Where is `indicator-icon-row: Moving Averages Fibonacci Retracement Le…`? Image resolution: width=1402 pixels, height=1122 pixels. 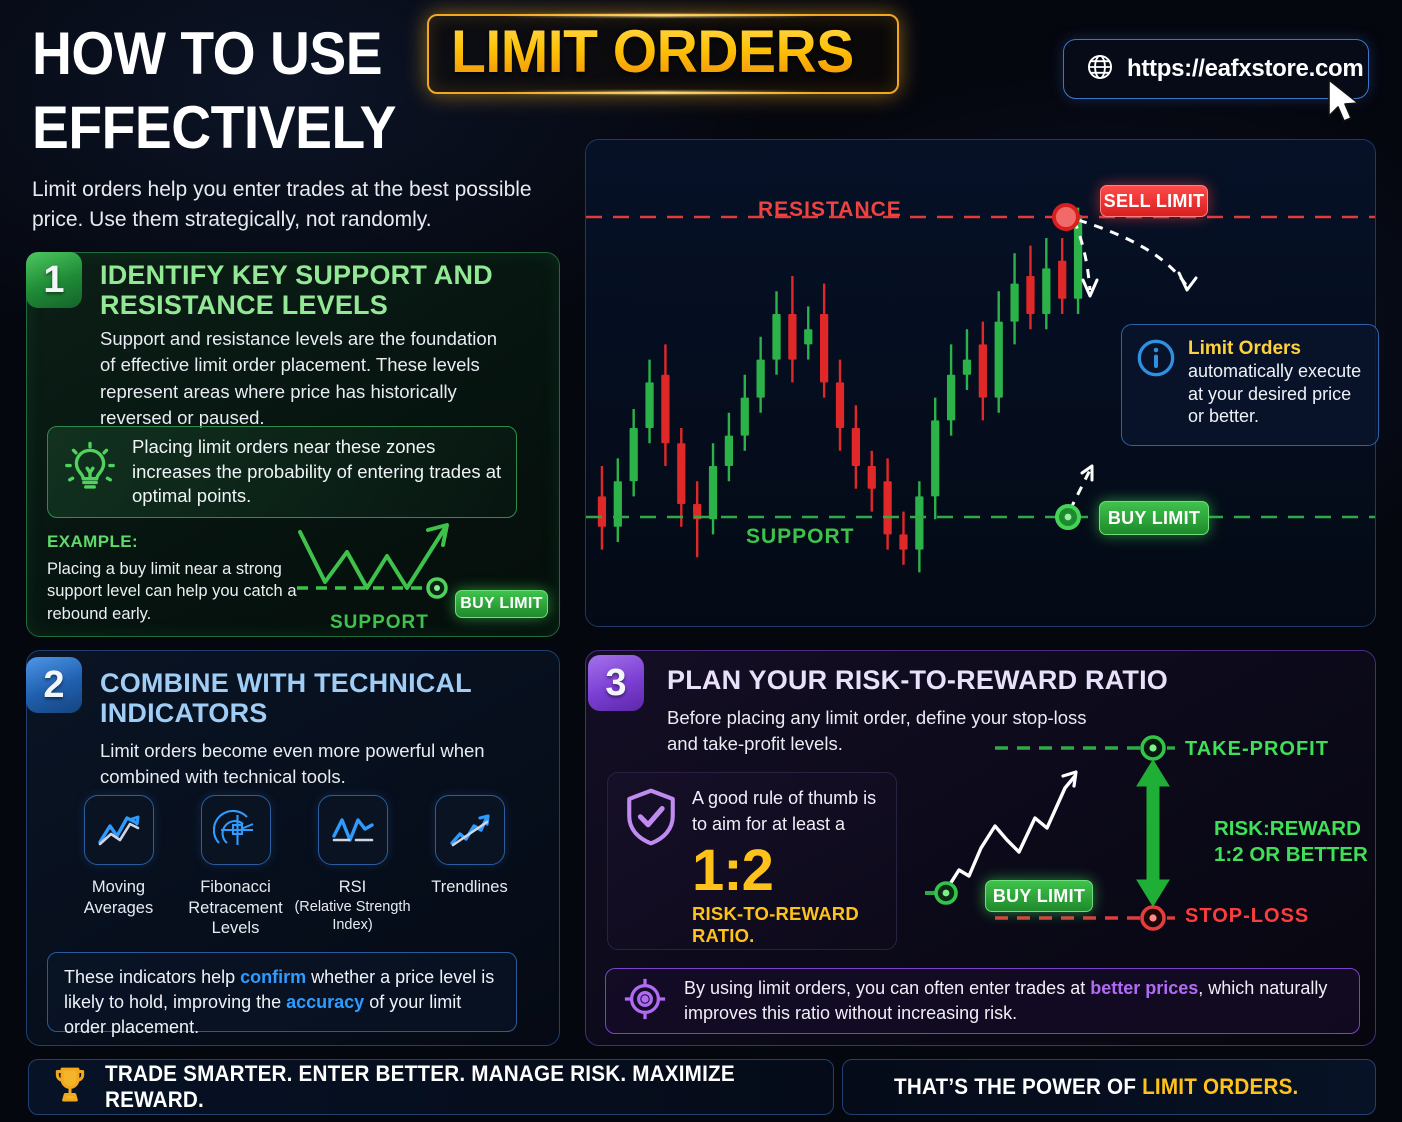 indicator-icon-row: Moving Averages Fibonacci Retracement Le… is located at coordinates (294, 867).